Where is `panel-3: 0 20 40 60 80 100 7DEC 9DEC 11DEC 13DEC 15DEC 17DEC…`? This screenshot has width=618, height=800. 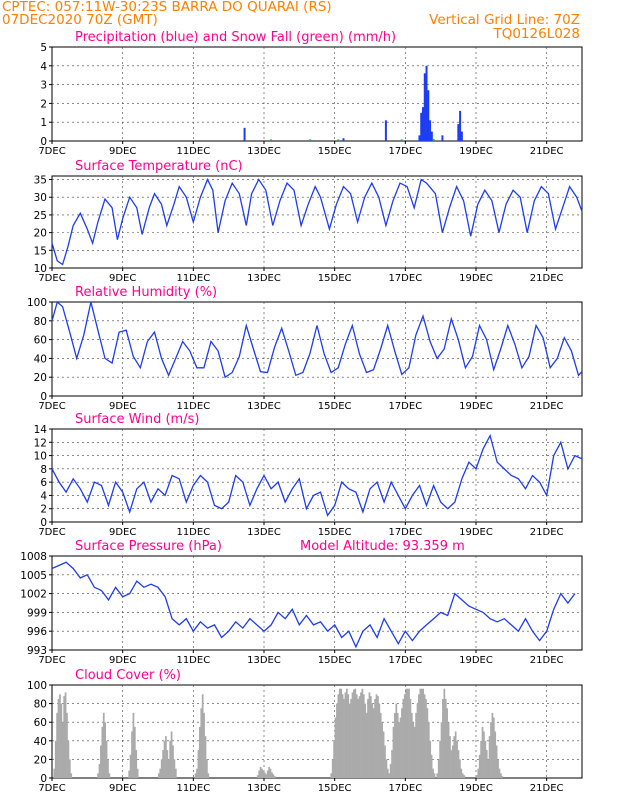
panel-3: 0 20 40 60 80 100 7DEC 9DEC 11DEC 13DEC 15DEC 17DEC… is located at coordinates (305, 348).